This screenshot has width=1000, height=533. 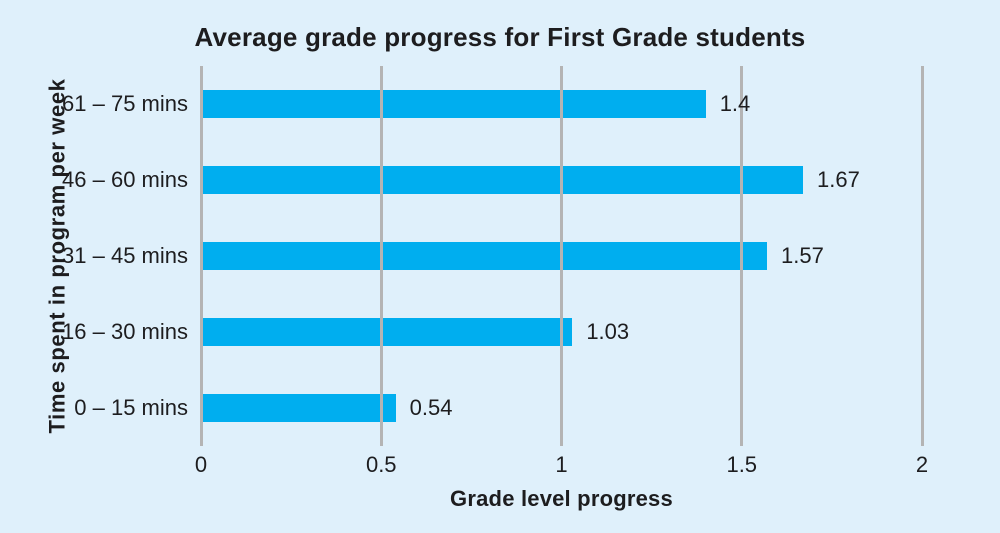 I want to click on x-tick-label: 2, so click(x=922, y=464).